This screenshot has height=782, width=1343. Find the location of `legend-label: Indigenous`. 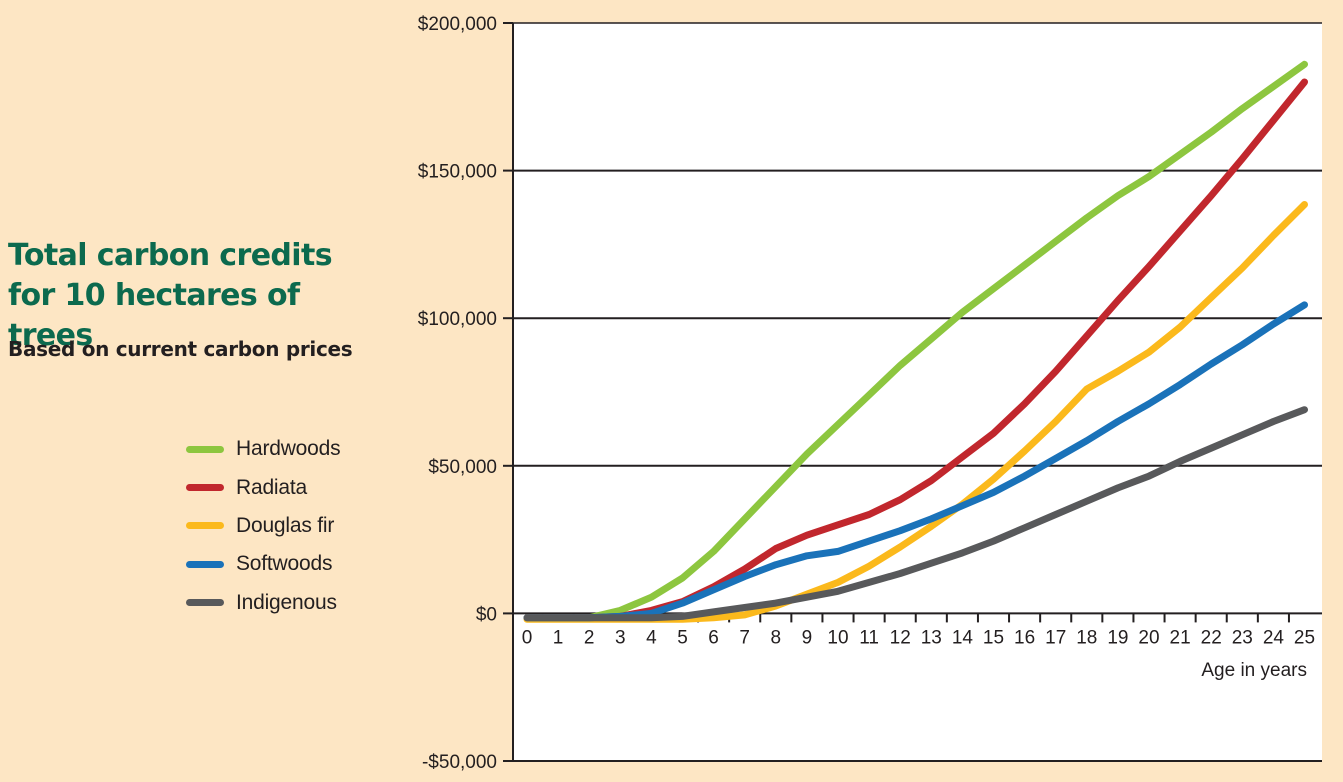

legend-label: Indigenous is located at coordinates (286, 602).